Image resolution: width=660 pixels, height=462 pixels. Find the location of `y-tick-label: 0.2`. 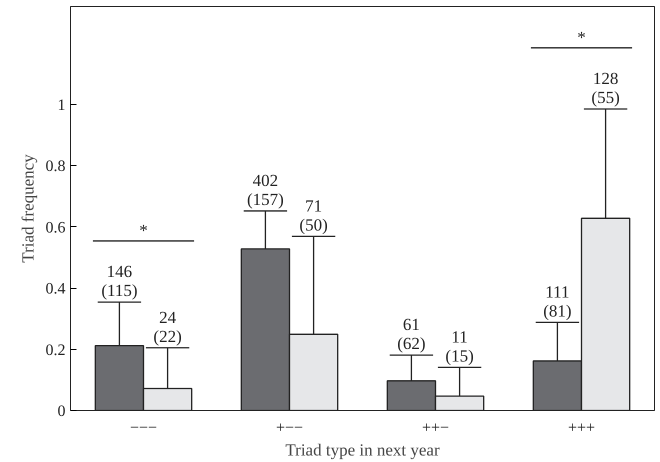

y-tick-label: 0.2 is located at coordinates (56, 350).